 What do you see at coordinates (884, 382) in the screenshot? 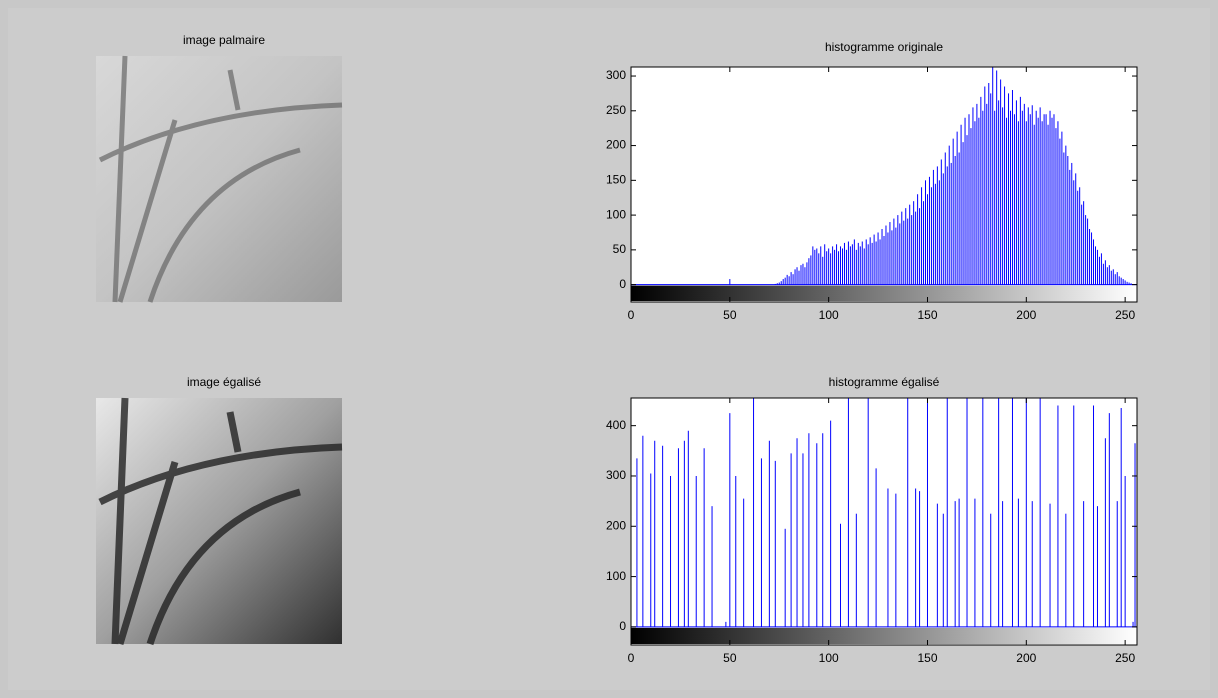
I see `chart-title: histogramme égalisé` at bounding box center [884, 382].